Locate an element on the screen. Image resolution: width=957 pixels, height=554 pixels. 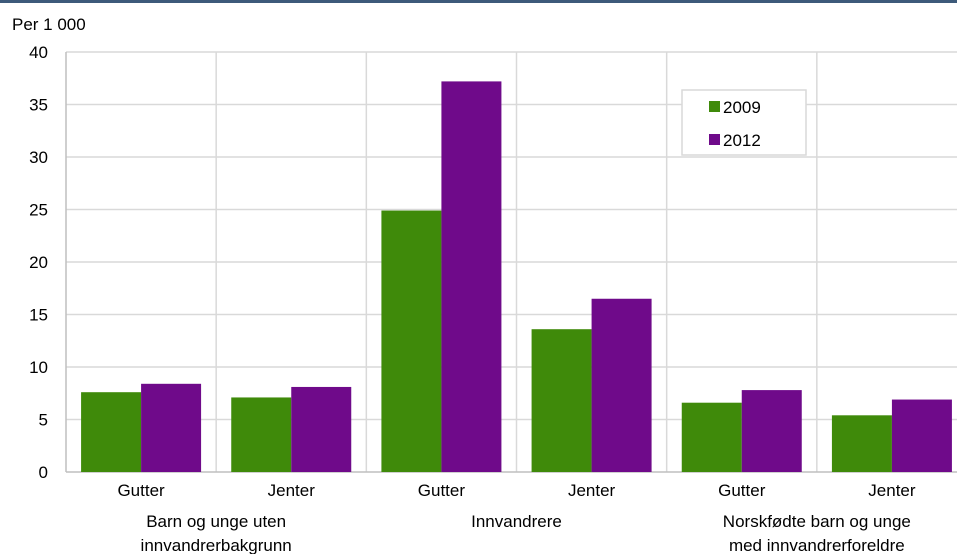
y-tick-label: 15 is located at coordinates (38, 315).